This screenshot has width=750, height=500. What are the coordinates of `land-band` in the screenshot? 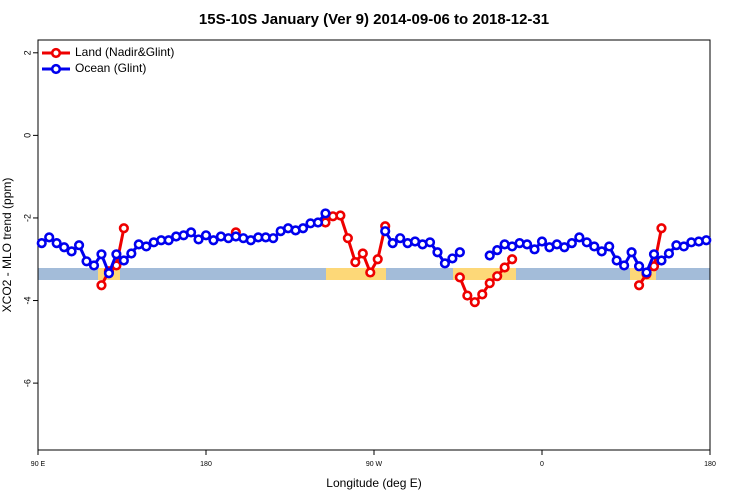 It's located at (356, 274).